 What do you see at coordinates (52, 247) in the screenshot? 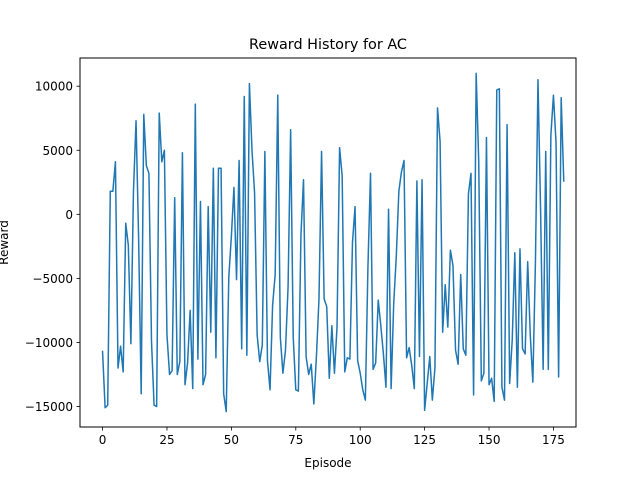
I see `y-axis-ticks: −15000 −10000 −5000 0 5000 10000` at bounding box center [52, 247].